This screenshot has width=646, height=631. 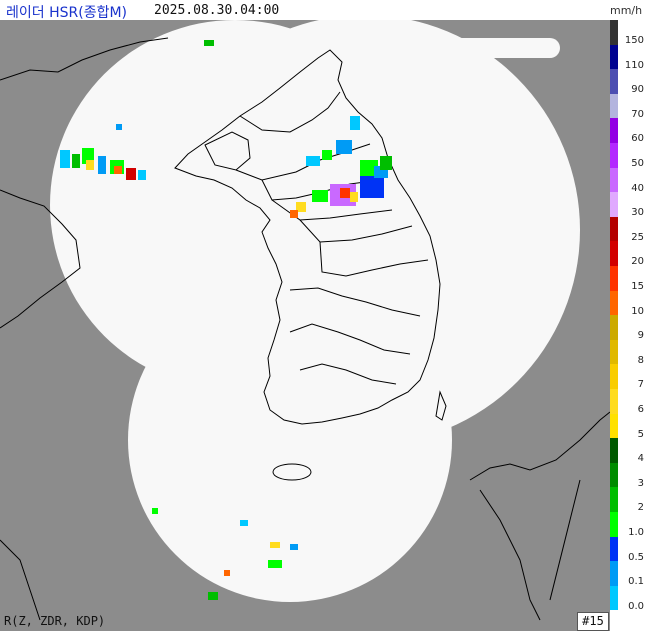 What do you see at coordinates (628, 525) in the screenshot?
I see `legend-level: 1.0` at bounding box center [628, 525].